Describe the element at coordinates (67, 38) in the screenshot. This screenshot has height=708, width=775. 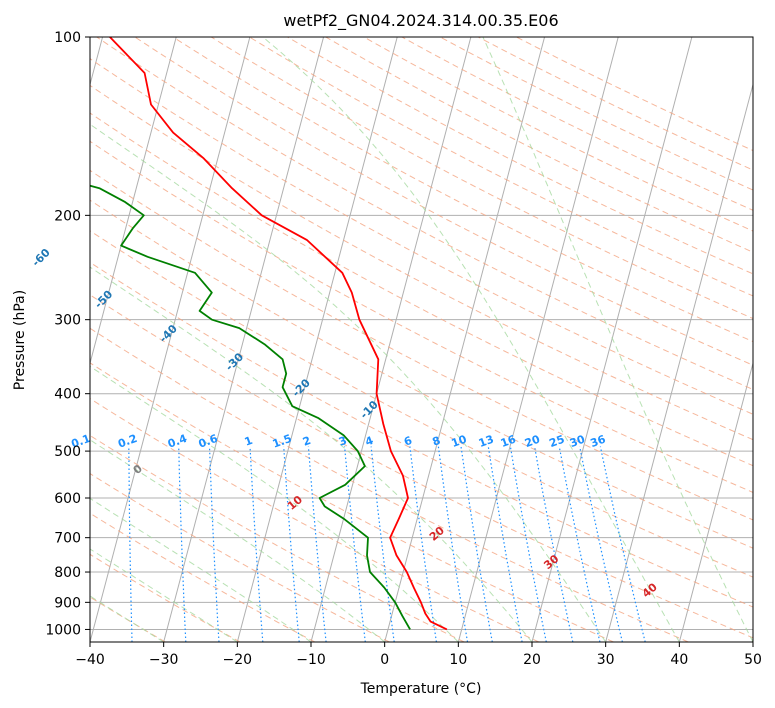
I see `y-tick-label: 100` at that location.